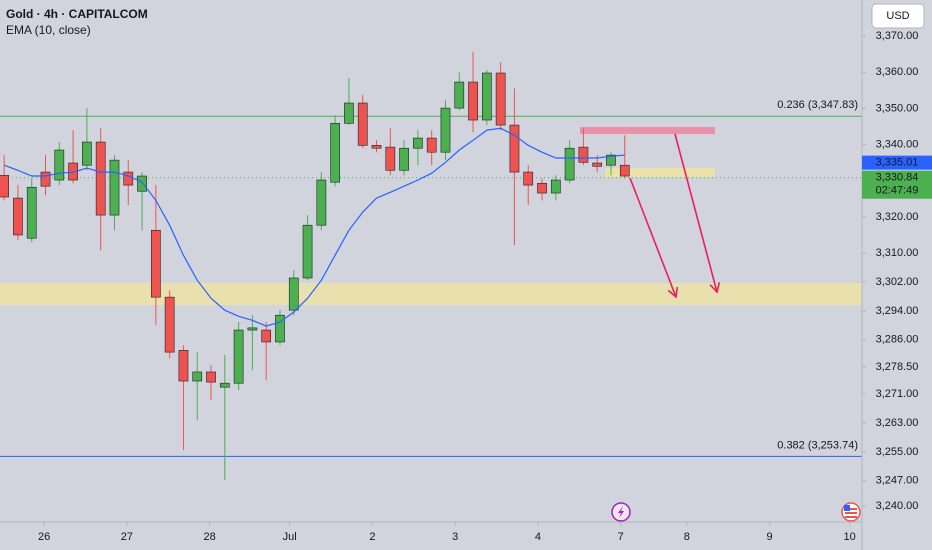 The height and width of the screenshot is (550, 932). What do you see at coordinates (687, 537) in the screenshot?
I see `x-tick-label: 8` at bounding box center [687, 537].